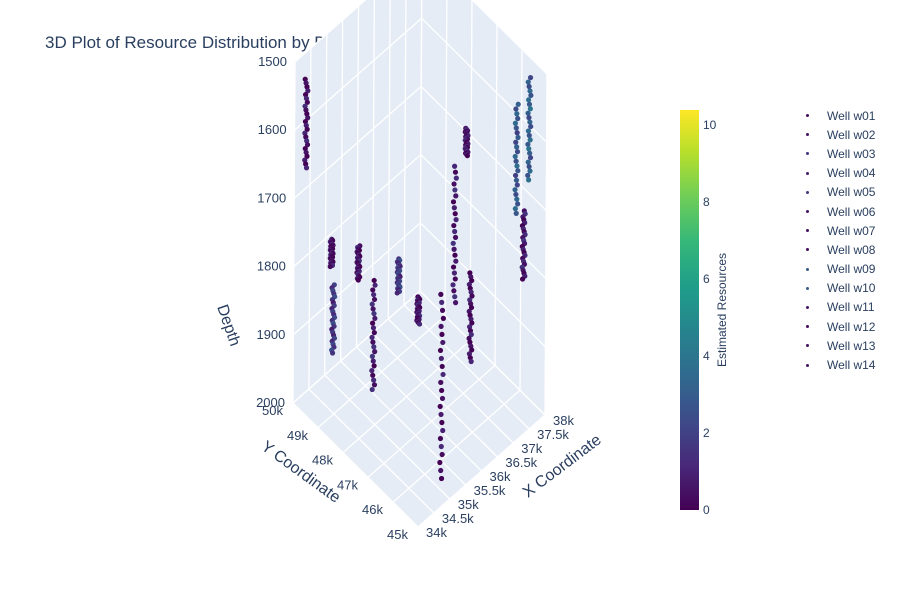 The width and height of the screenshot is (900, 600). I want to click on legend-item: Well w05, so click(848, 192).